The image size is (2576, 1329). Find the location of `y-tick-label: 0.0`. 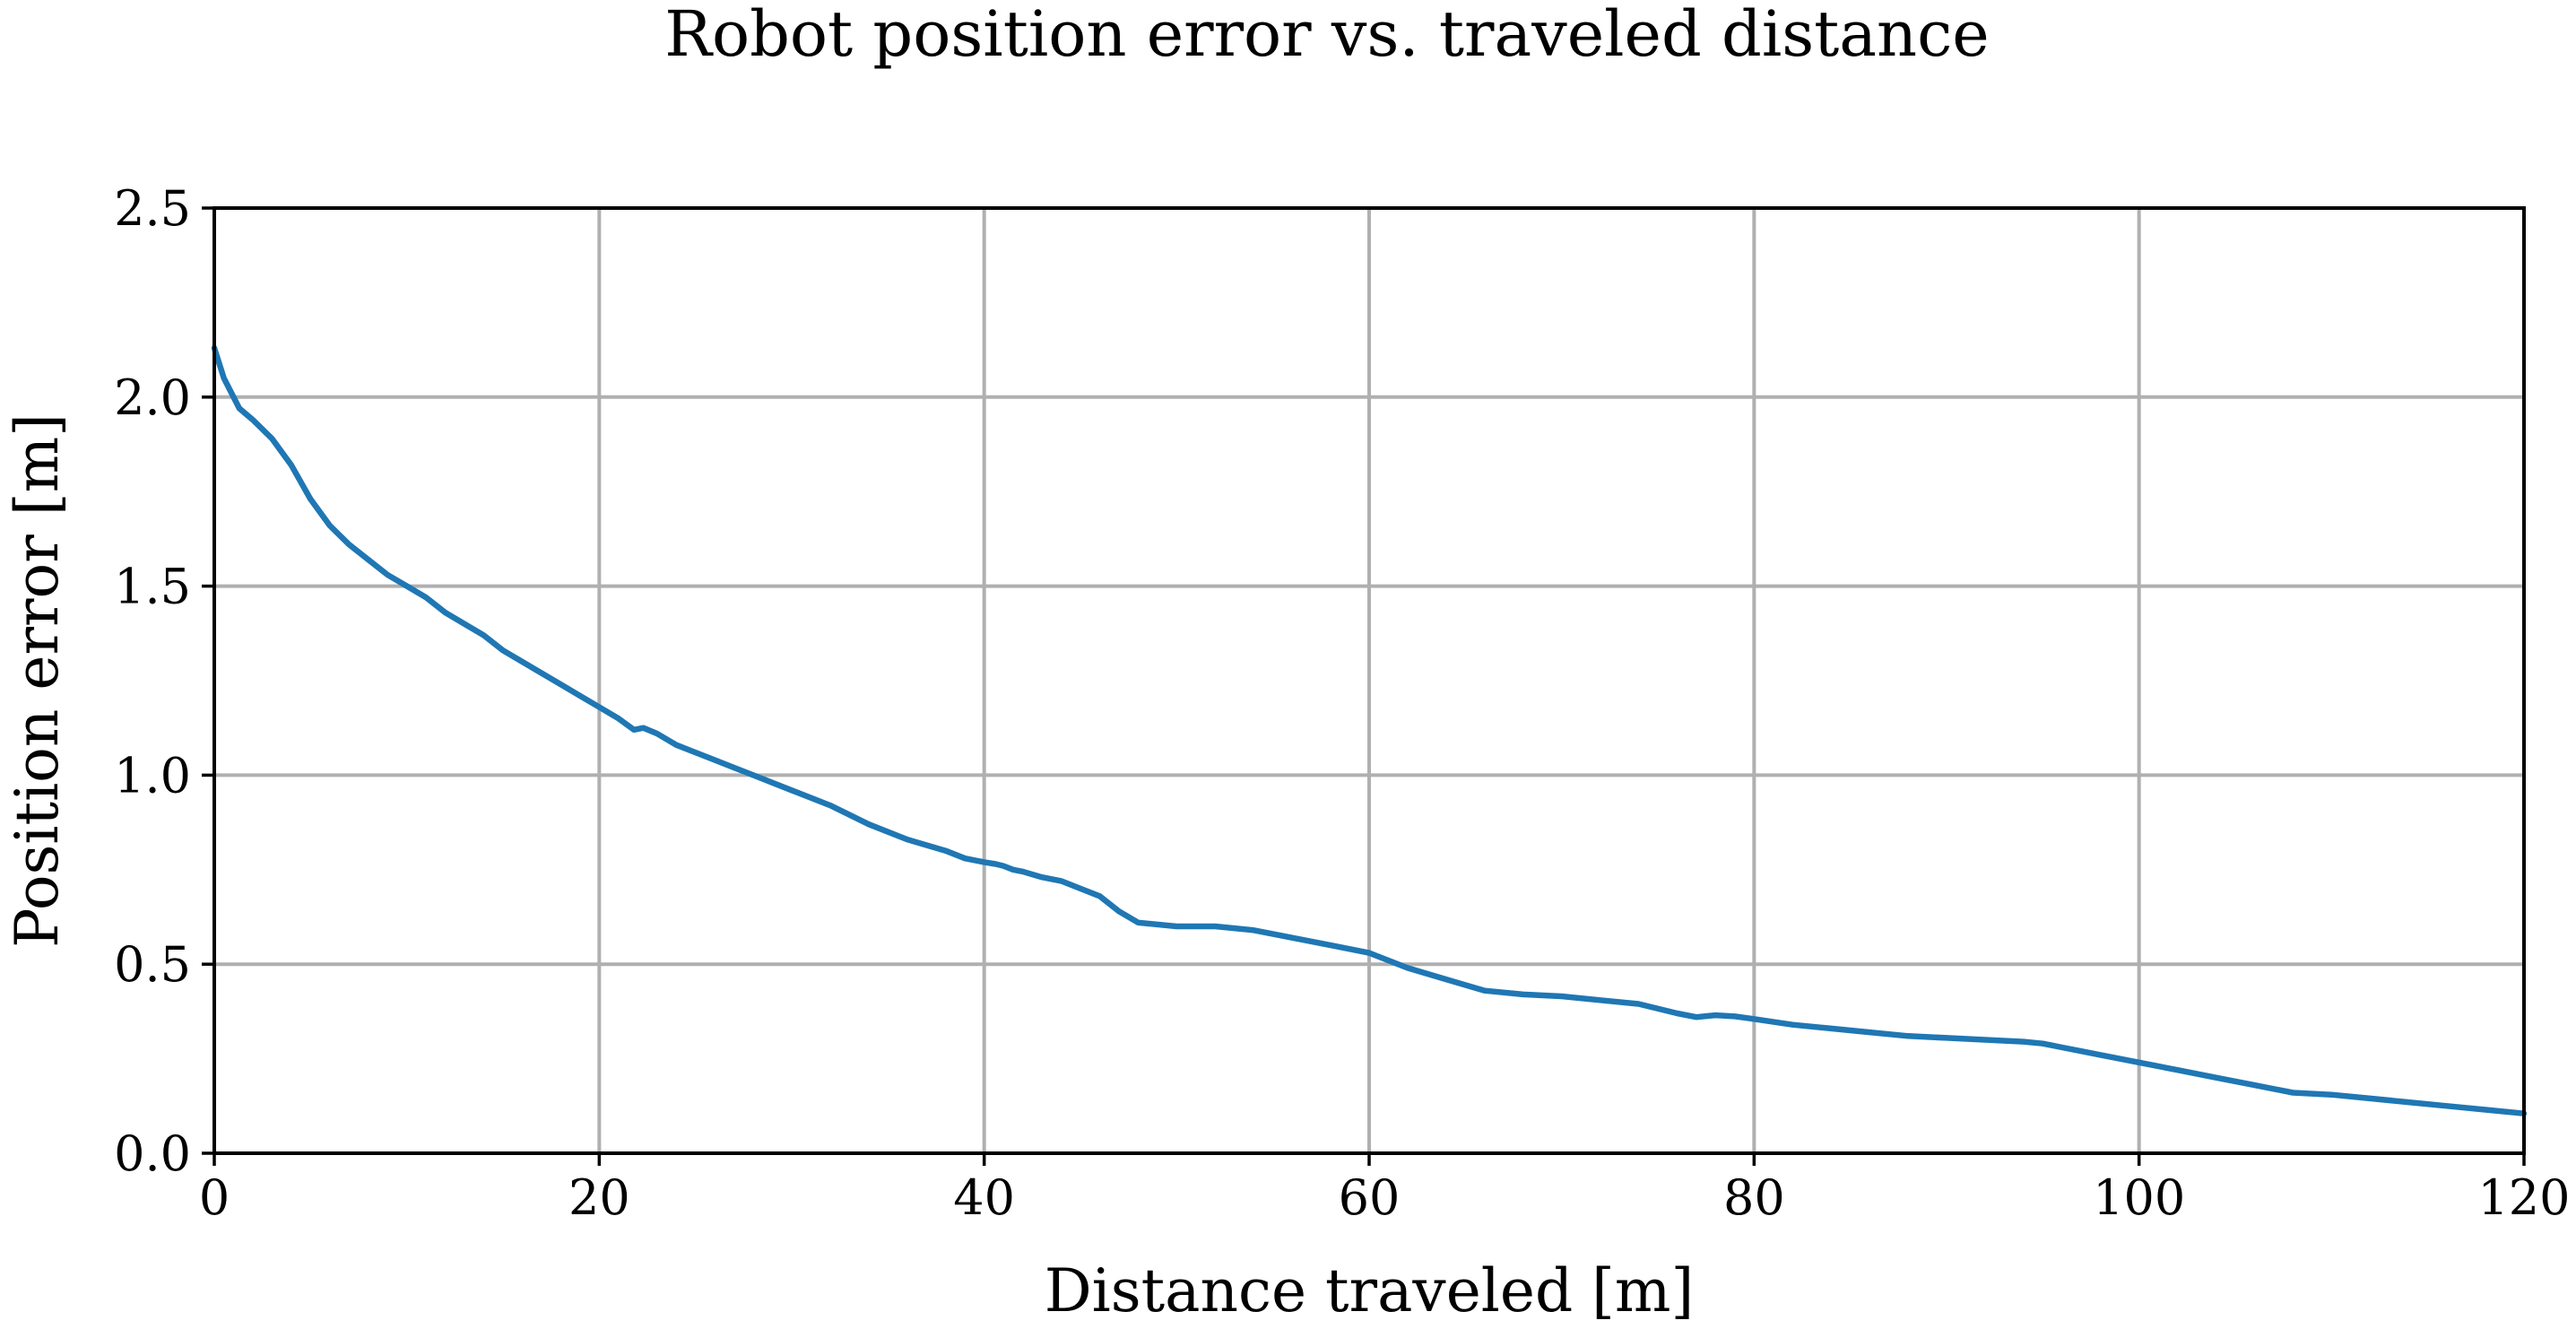

y-tick-label: 0.0 is located at coordinates (152, 1153).